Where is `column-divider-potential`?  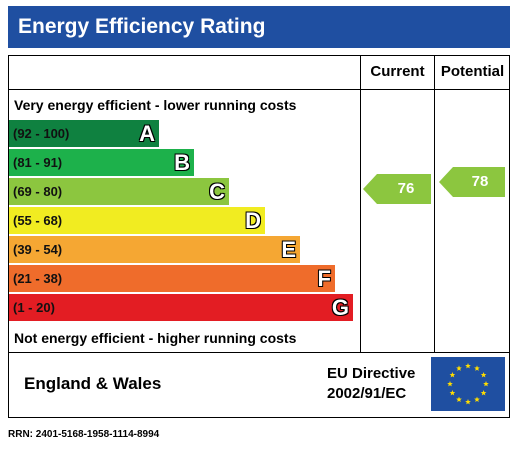 column-divider-potential is located at coordinates (434, 203).